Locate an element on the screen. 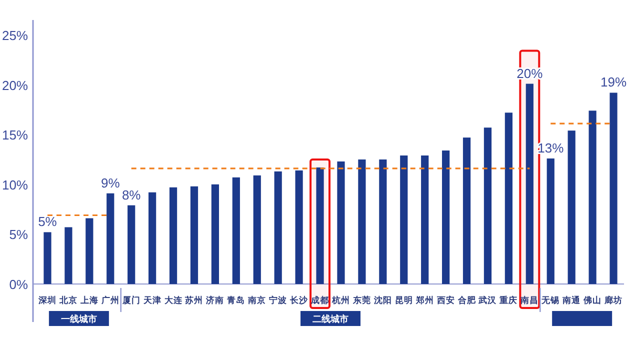  data-label: 5% is located at coordinates (48, 222).